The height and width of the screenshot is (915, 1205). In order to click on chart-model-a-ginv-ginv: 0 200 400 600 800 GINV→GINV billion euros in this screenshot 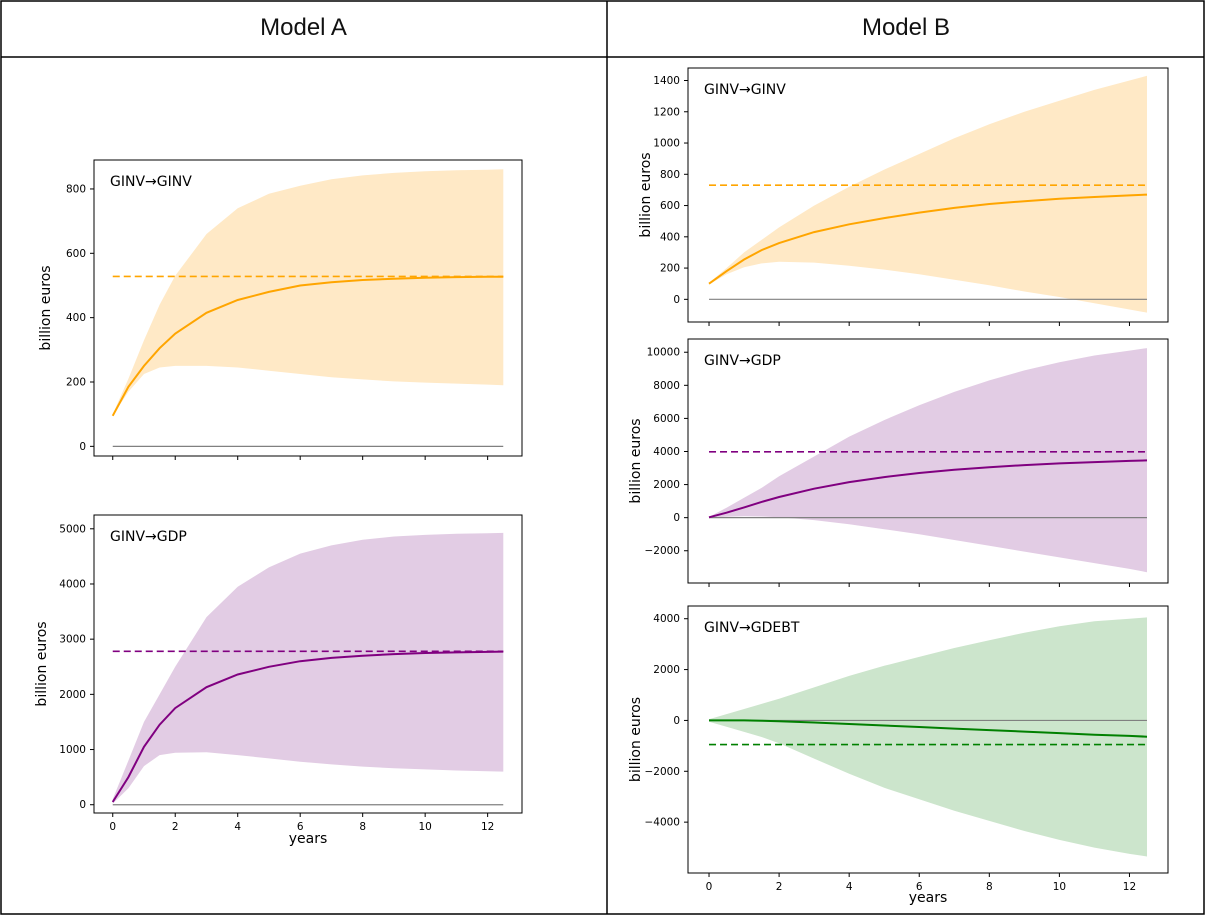, I will do `click(280, 309)`.